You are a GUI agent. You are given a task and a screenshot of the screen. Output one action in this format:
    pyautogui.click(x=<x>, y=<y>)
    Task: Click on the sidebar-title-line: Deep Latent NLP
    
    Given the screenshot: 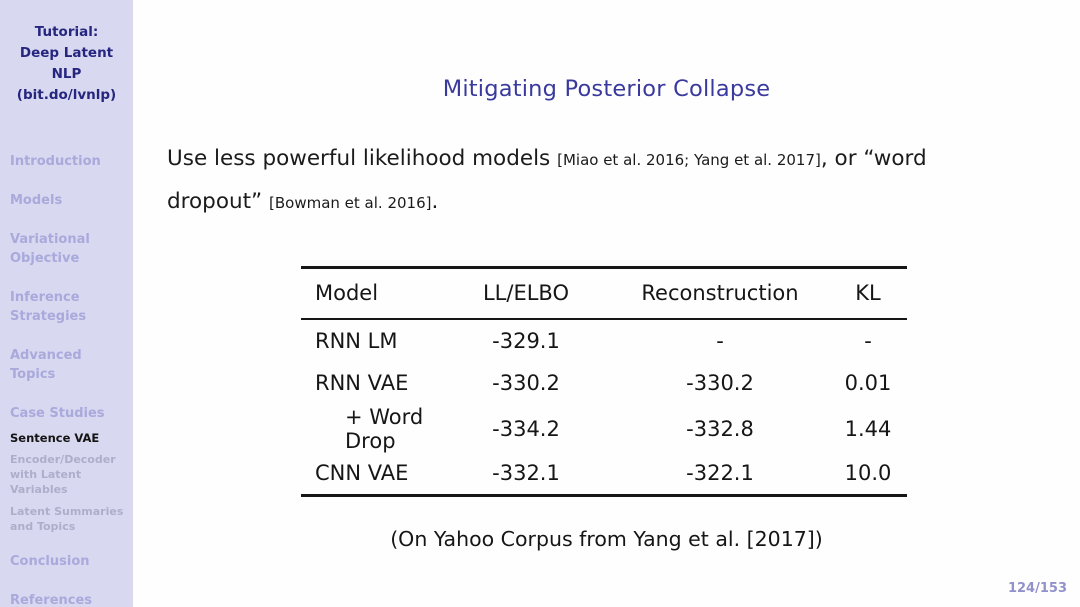 What is the action you would take?
    pyautogui.click(x=66, y=63)
    